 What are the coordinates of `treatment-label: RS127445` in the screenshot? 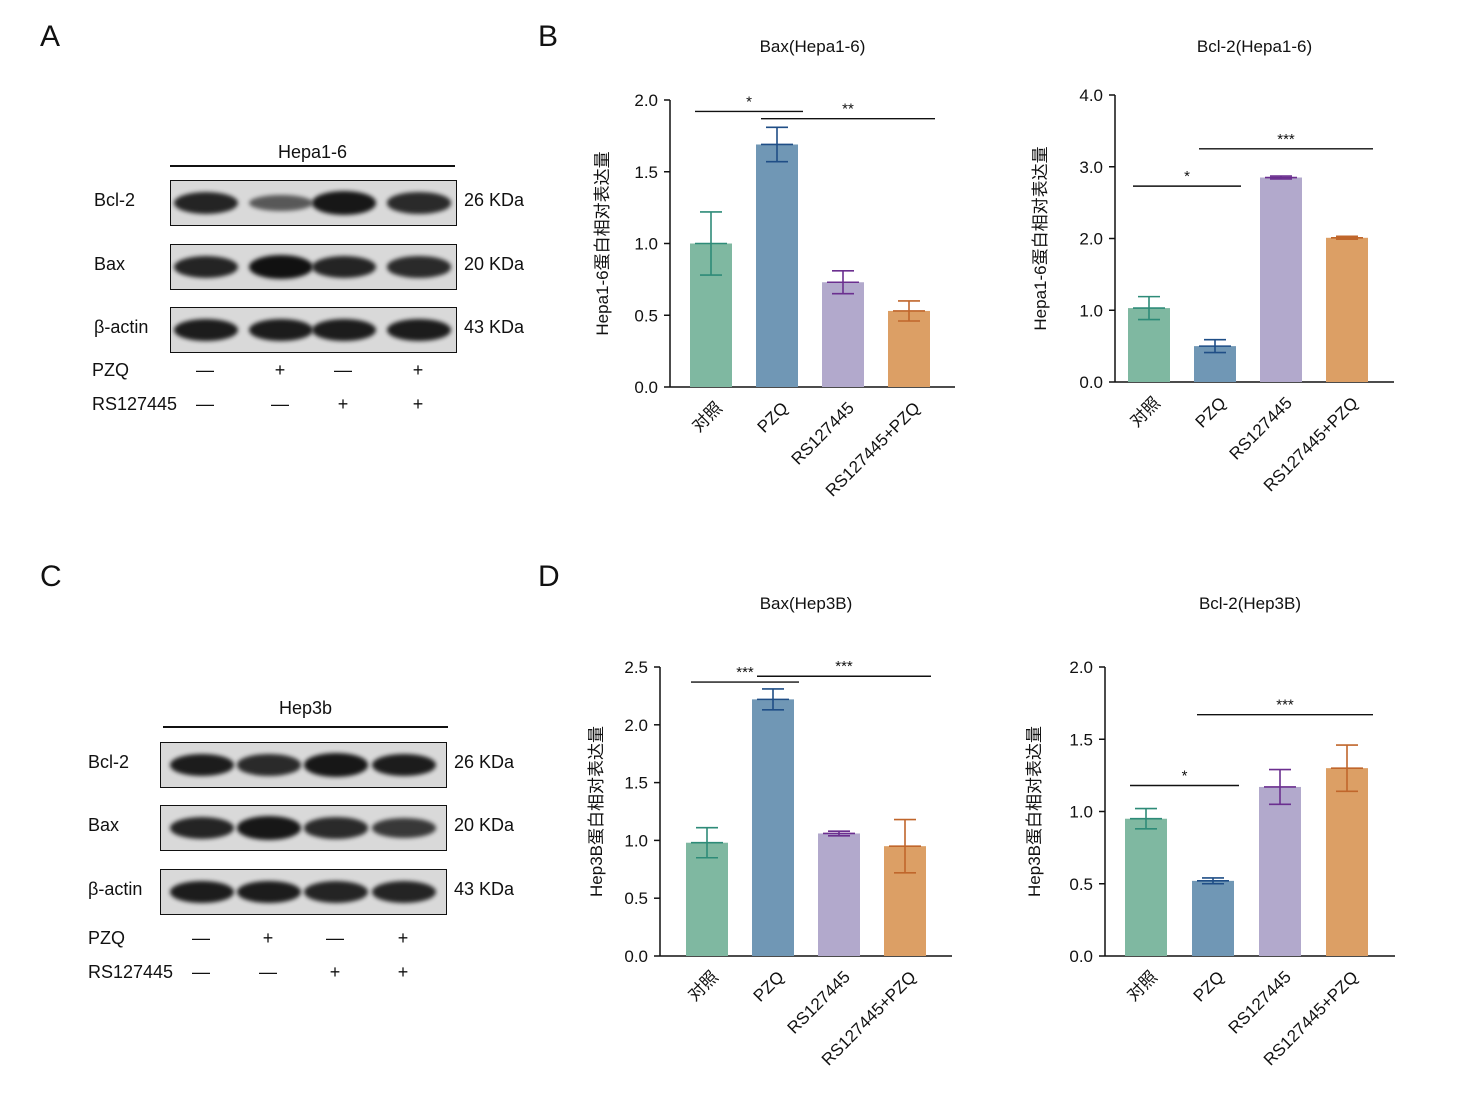 It's located at (135, 404).